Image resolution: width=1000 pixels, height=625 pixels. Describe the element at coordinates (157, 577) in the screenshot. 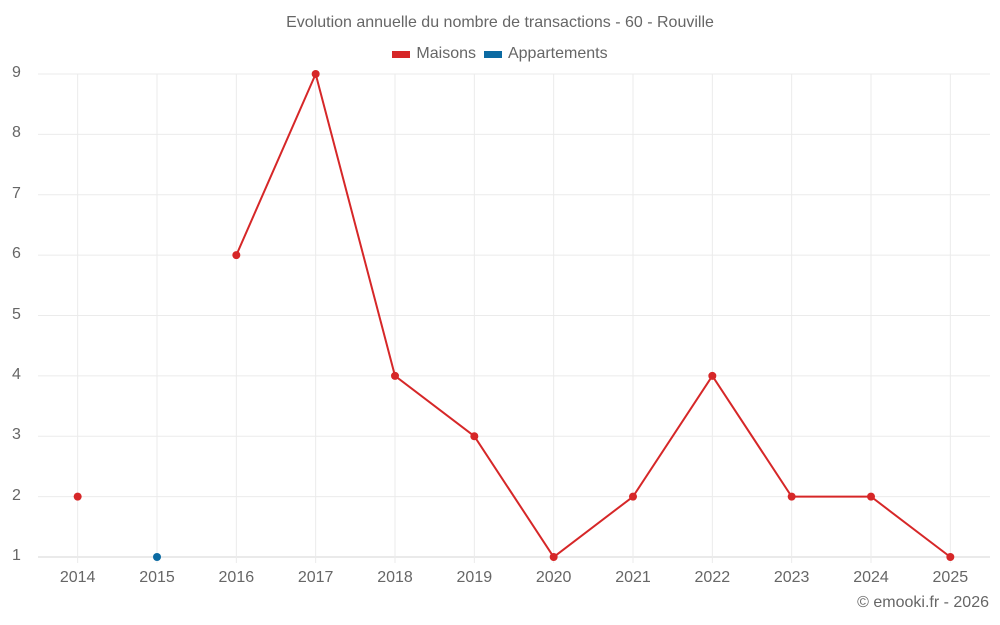

I see `x-tick-label: 2015` at that location.